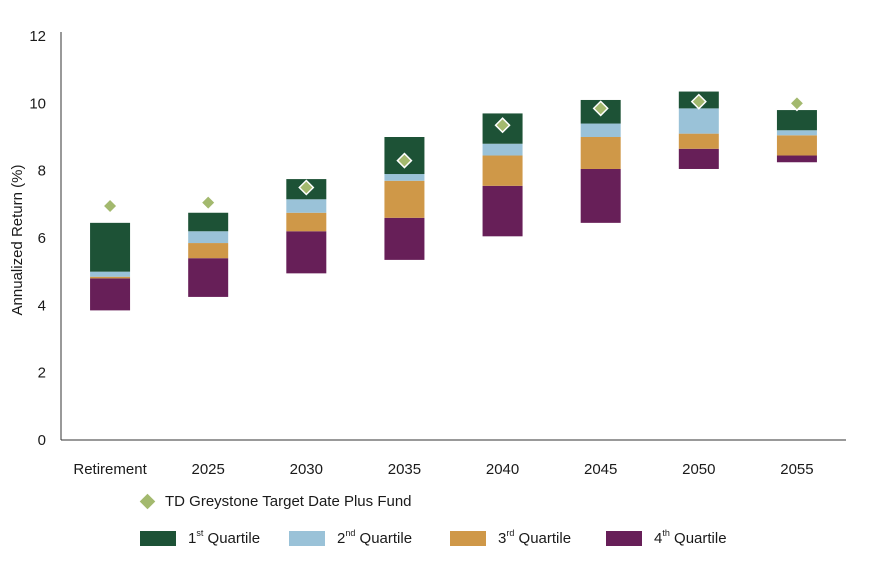  Describe the element at coordinates (42, 171) in the screenshot. I see `y-tick-label: 8` at that location.